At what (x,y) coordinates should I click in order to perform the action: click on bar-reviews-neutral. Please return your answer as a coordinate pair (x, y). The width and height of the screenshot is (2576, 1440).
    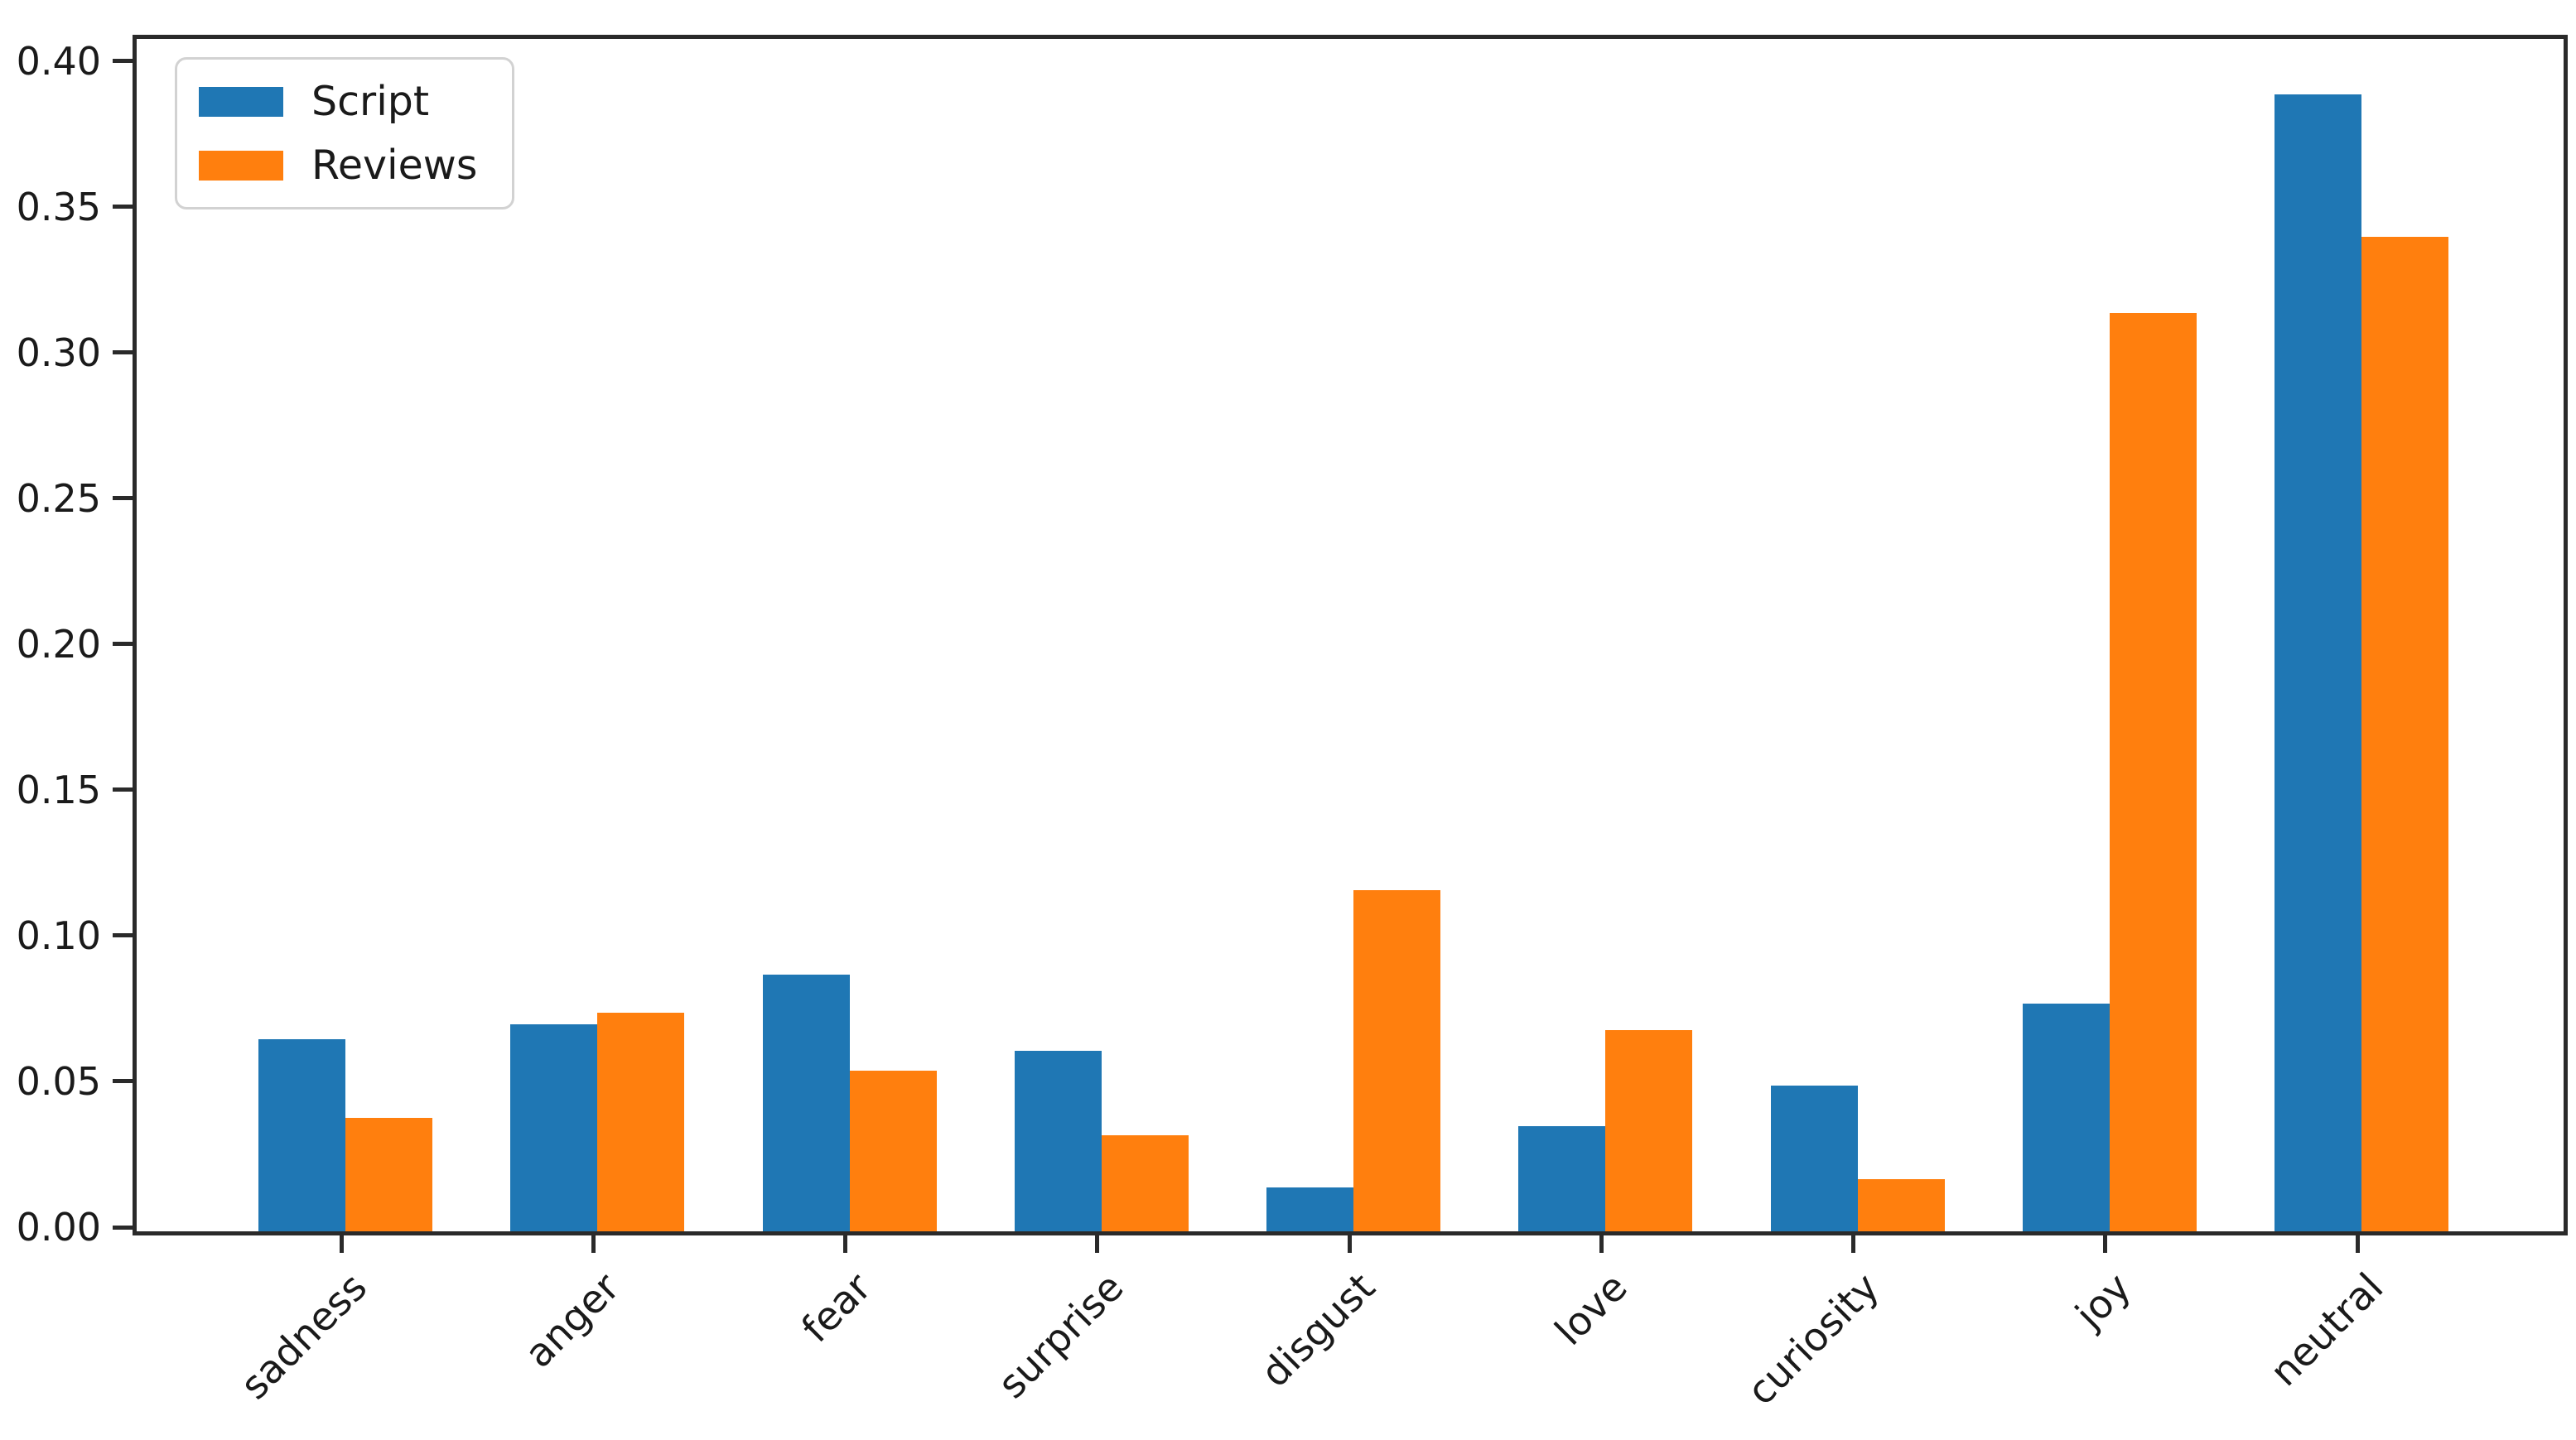
    Looking at the image, I should click on (2404, 734).